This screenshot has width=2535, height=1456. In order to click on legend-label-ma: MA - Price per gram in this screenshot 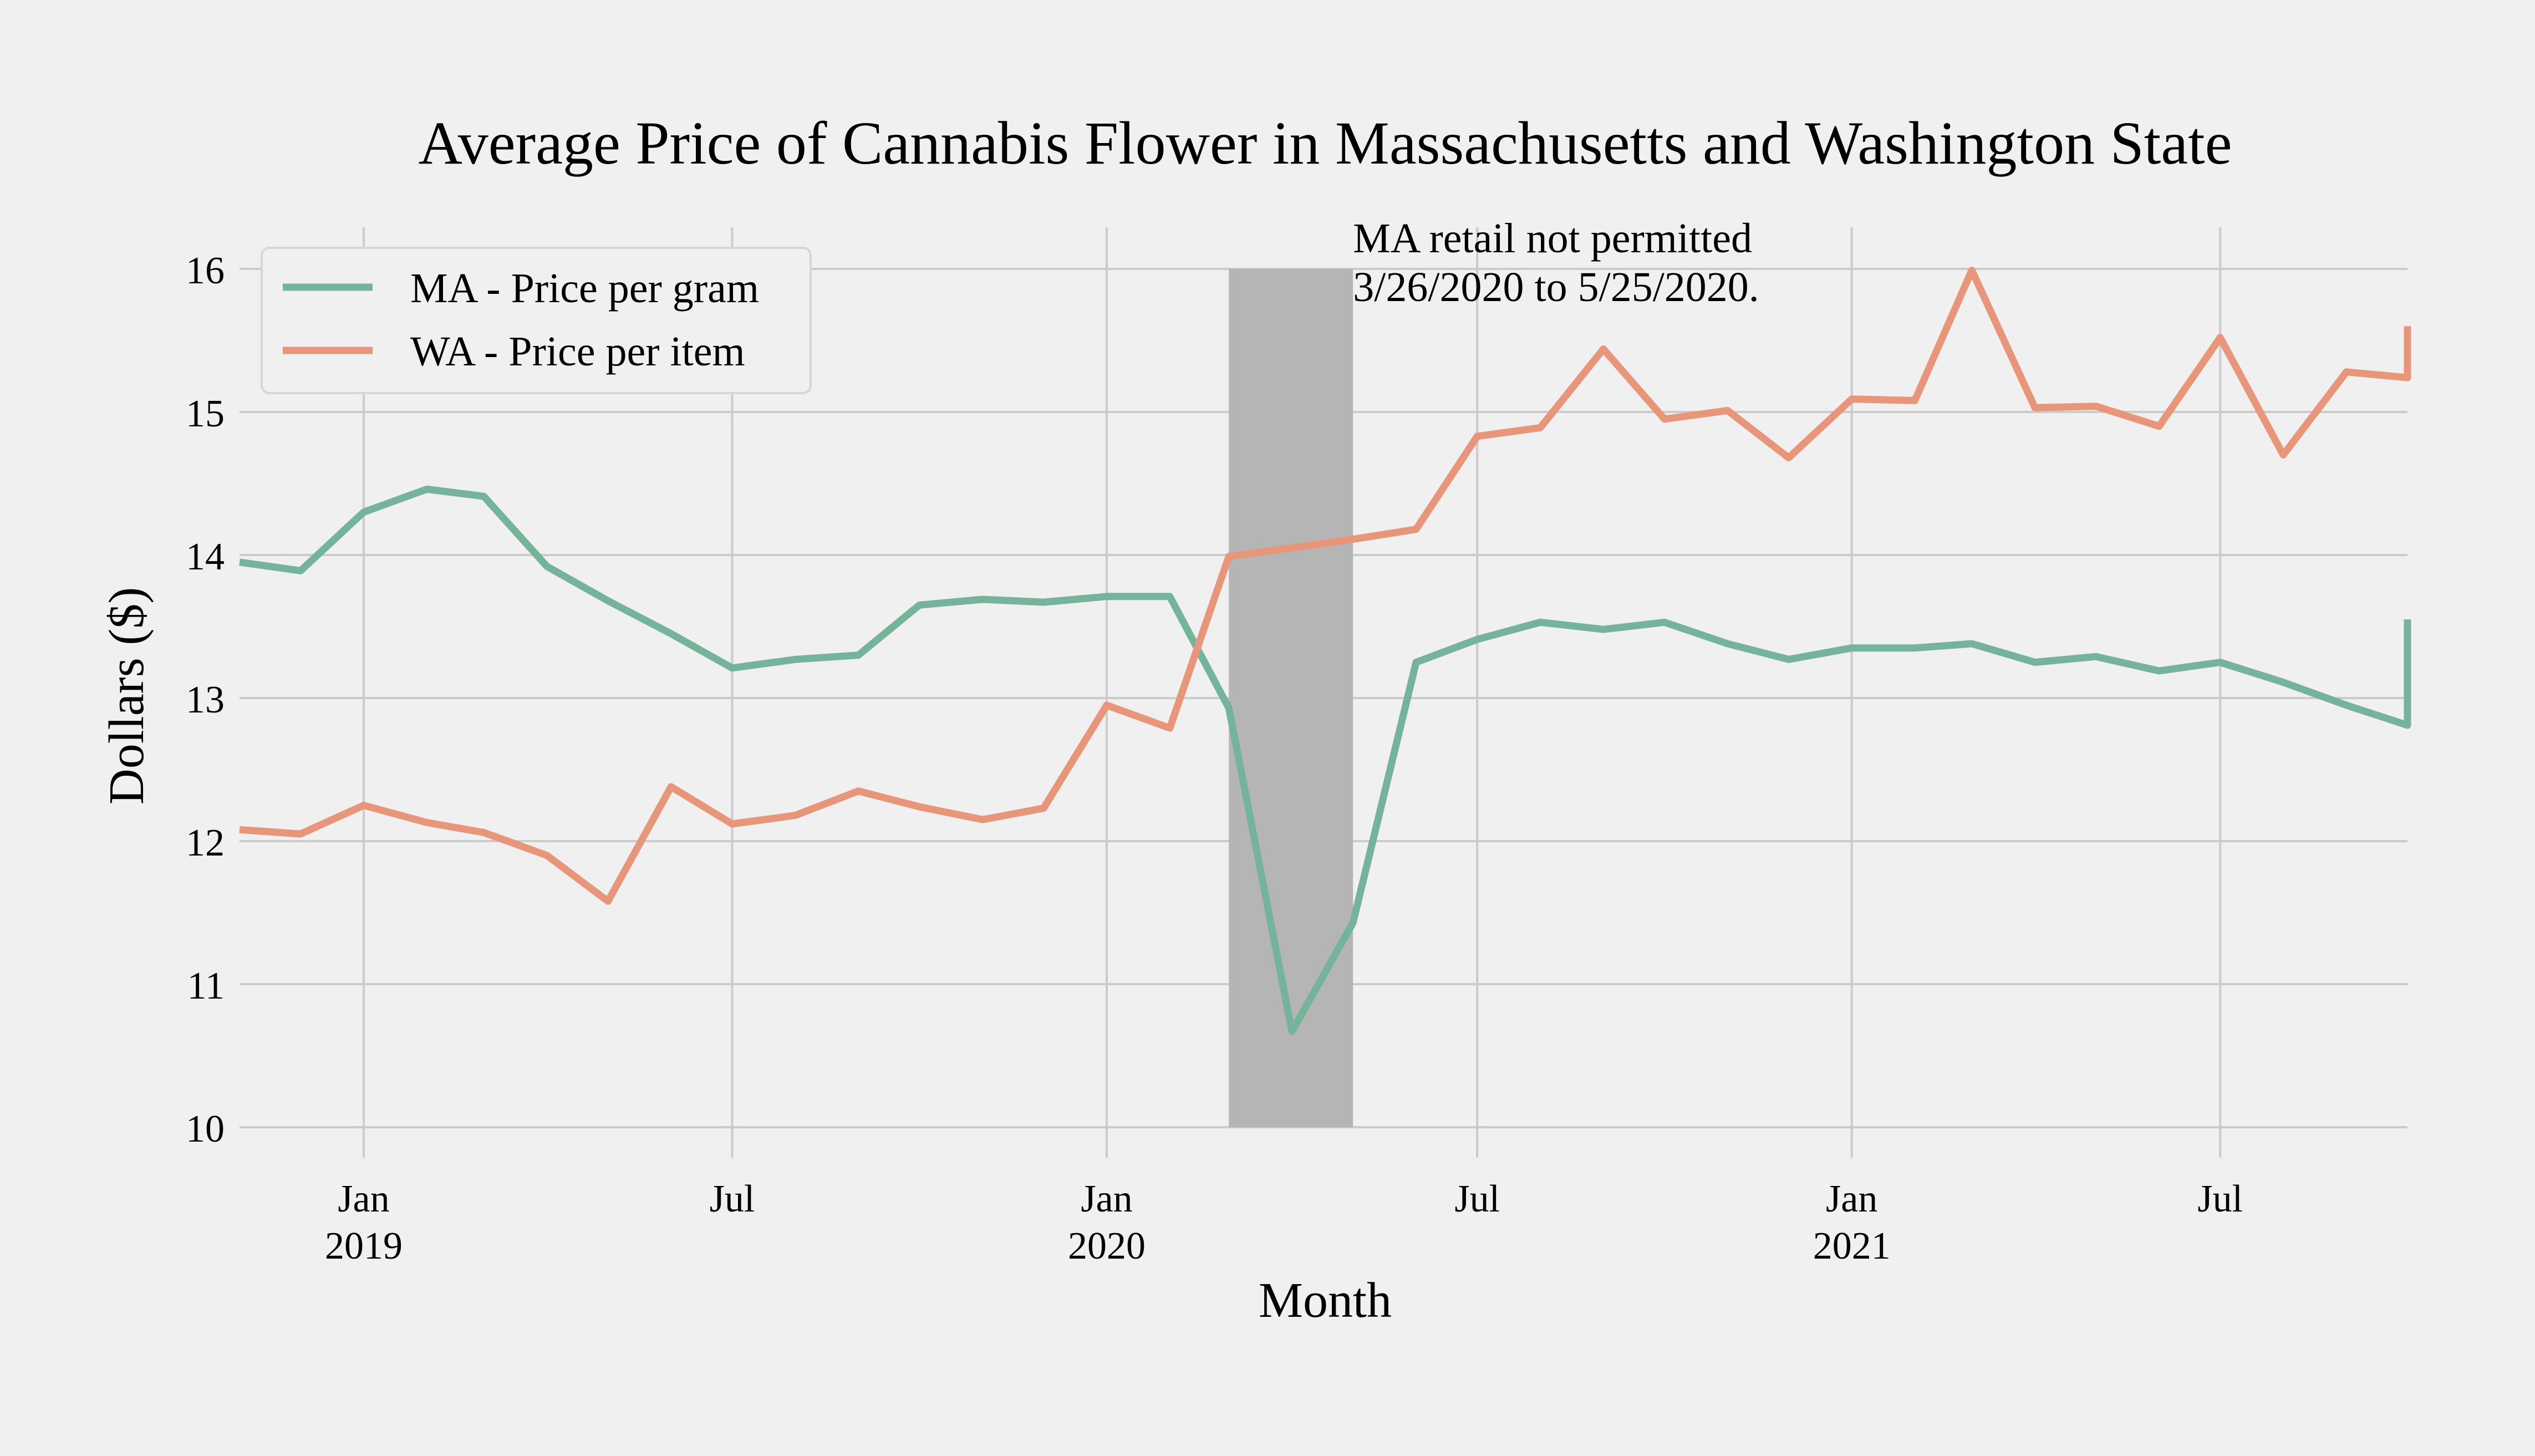, I will do `click(584, 288)`.